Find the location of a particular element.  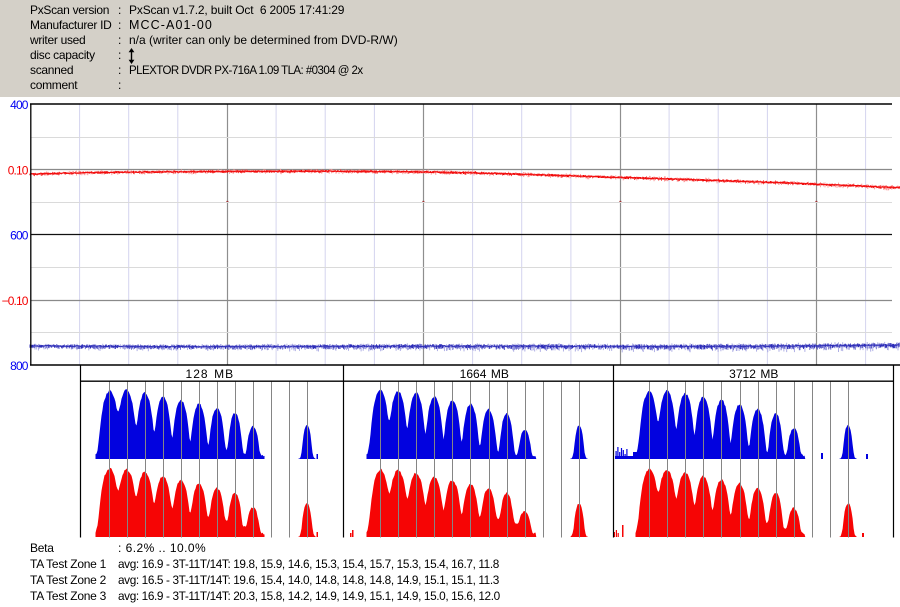

svg-text: 800 is located at coordinates (19, 366).